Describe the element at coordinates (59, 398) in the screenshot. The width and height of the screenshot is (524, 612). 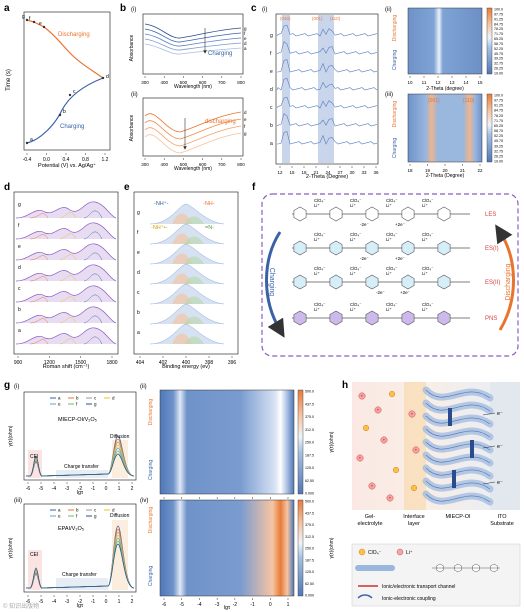
I see `legend-label: a` at that location.